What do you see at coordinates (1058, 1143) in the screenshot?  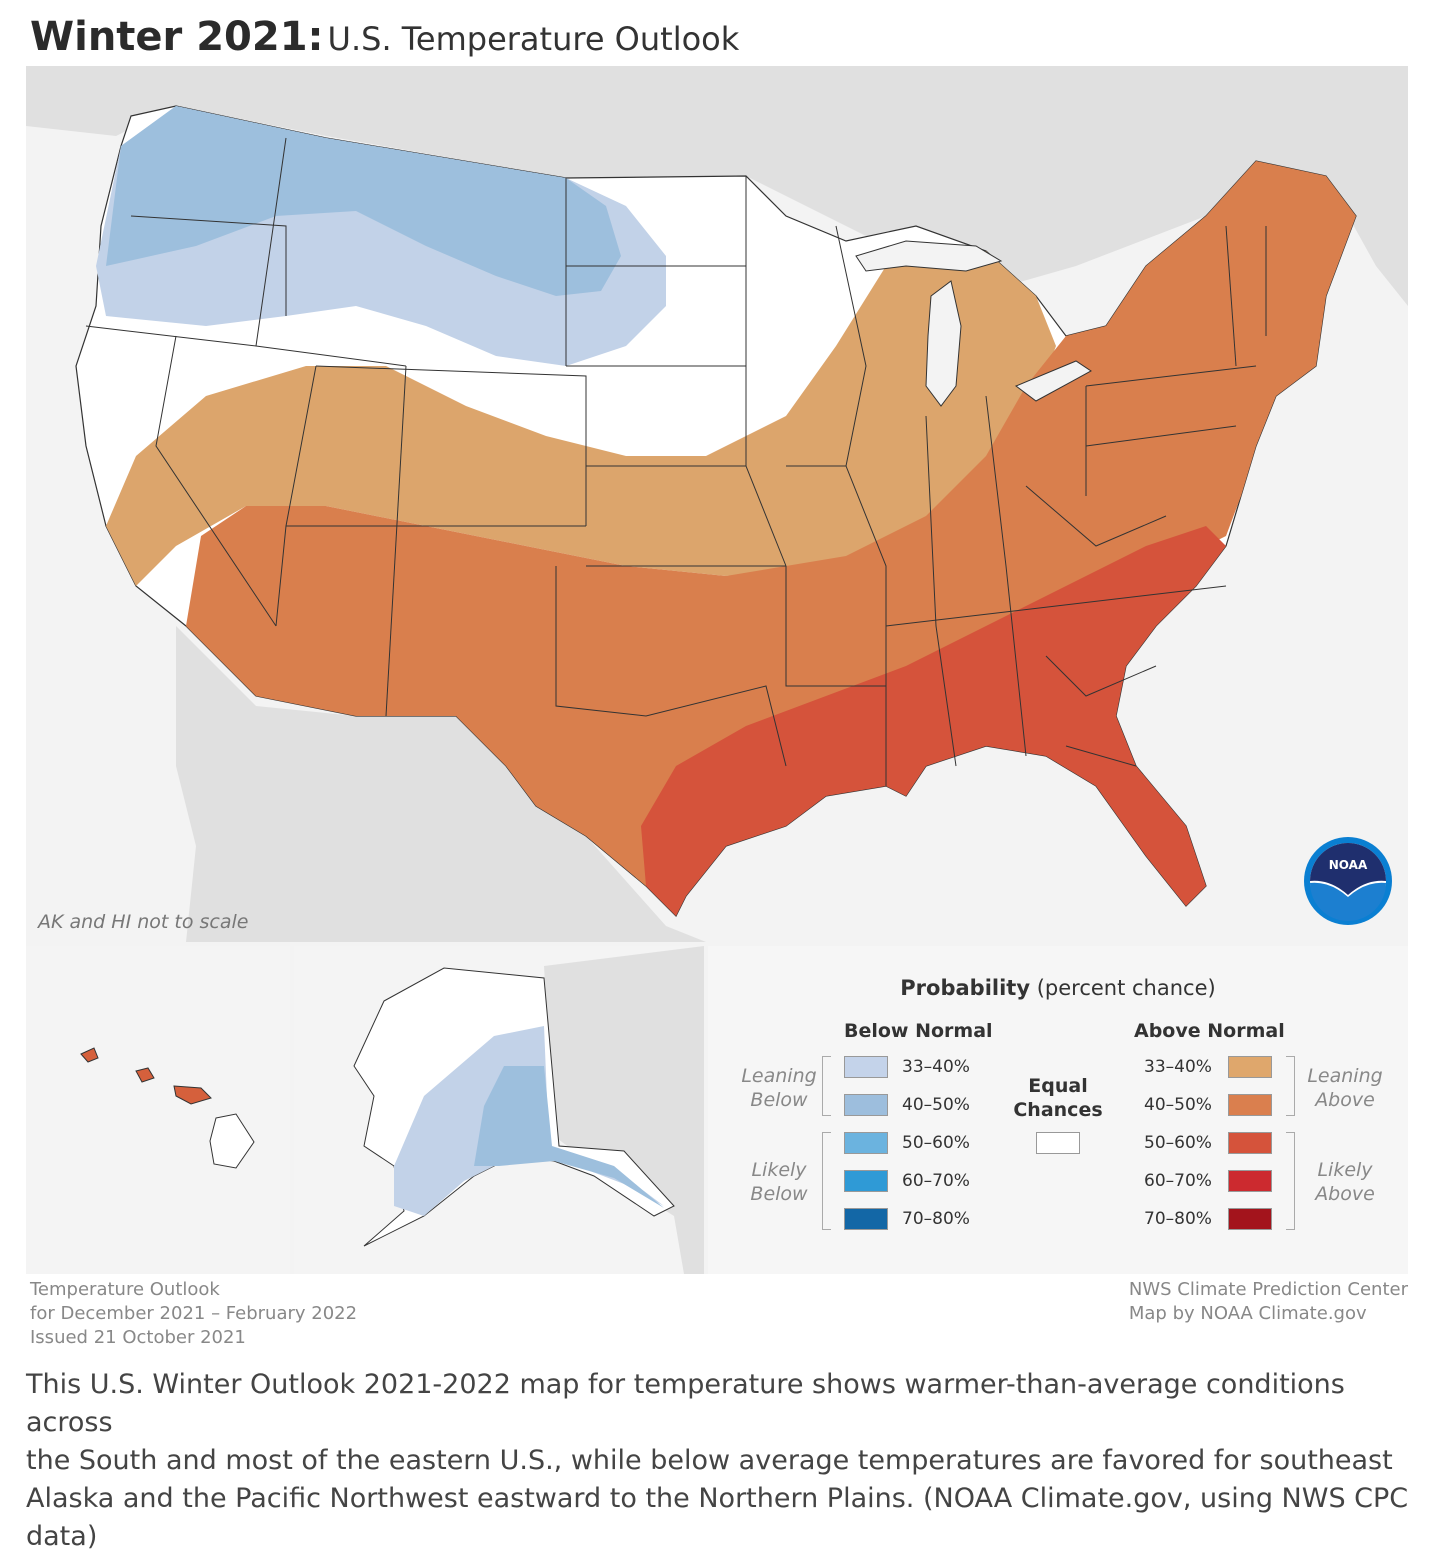 I see `equal-chances-swatch` at bounding box center [1058, 1143].